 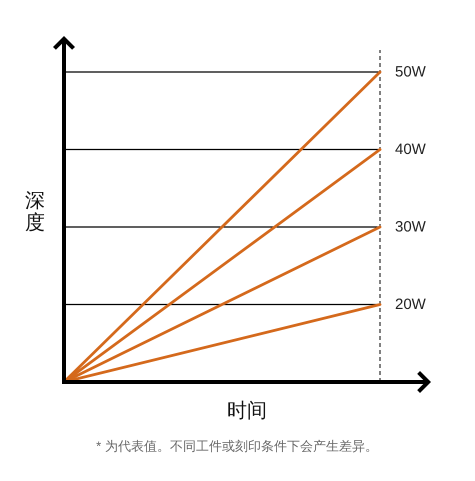 I want to click on series-label: 30W, so click(x=410, y=227).